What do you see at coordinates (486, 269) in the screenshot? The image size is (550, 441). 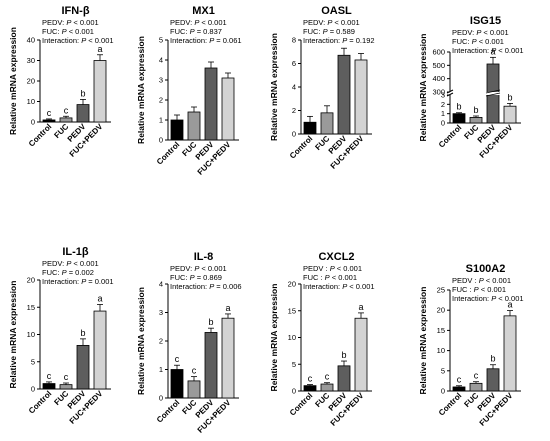 I see `chart-title: S100A2` at bounding box center [486, 269].